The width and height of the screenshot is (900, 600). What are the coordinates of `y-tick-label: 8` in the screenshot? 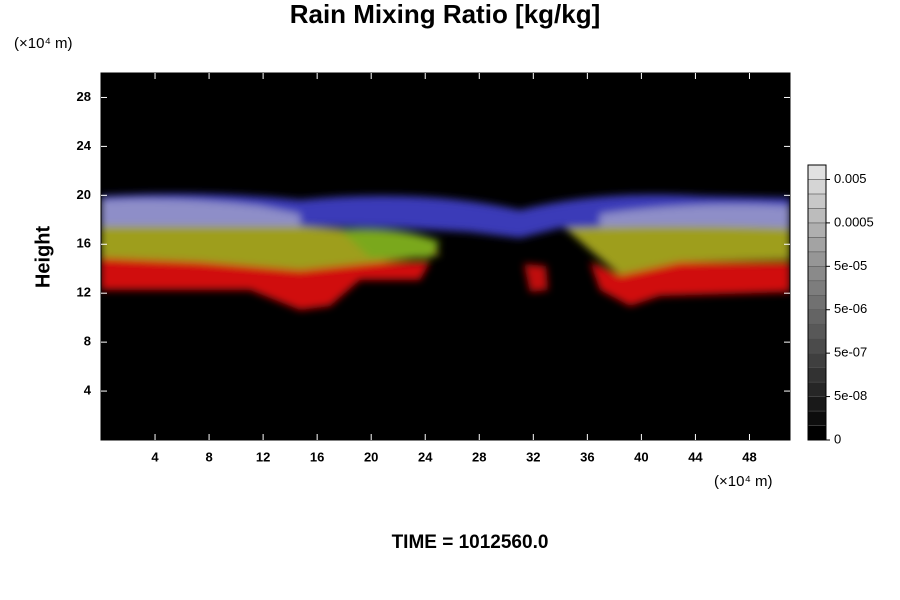 It's located at (87, 341).